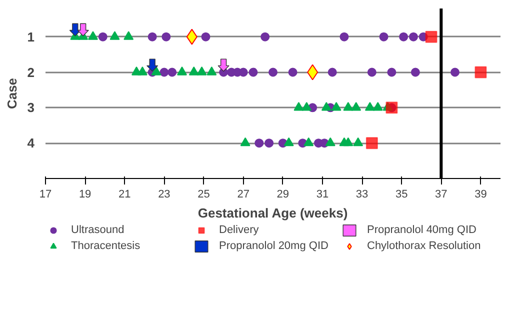 Image resolution: width=520 pixels, height=322 pixels. I want to click on x-axis-title: Gestational Age (weeks), so click(273, 213).